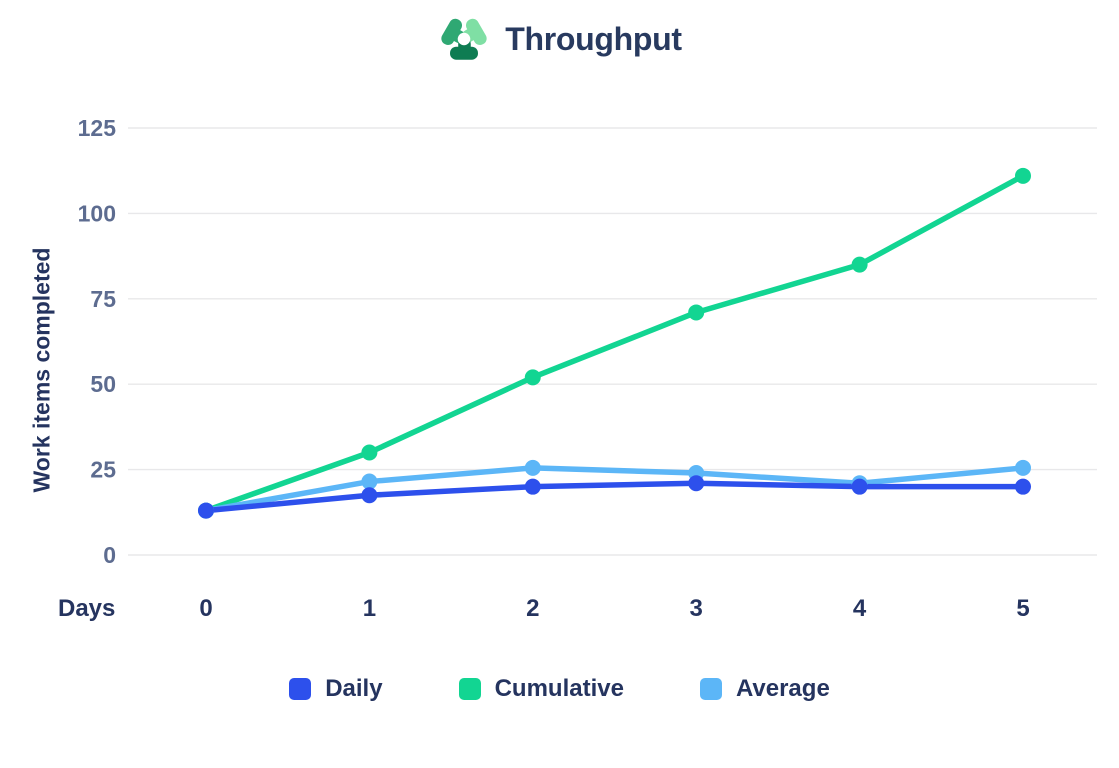  What do you see at coordinates (369, 608) in the screenshot?
I see `x-tick-label: 1` at bounding box center [369, 608].